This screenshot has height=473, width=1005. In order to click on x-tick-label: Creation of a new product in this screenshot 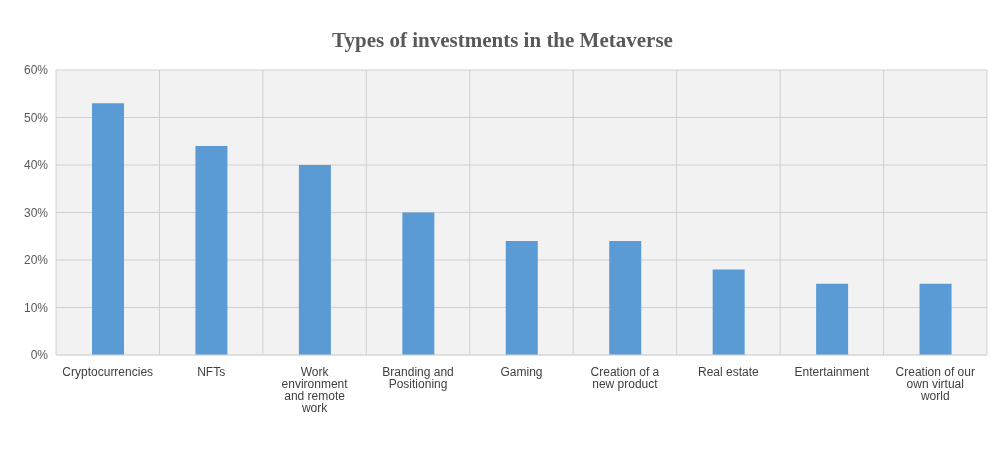, I will do `click(625, 377)`.